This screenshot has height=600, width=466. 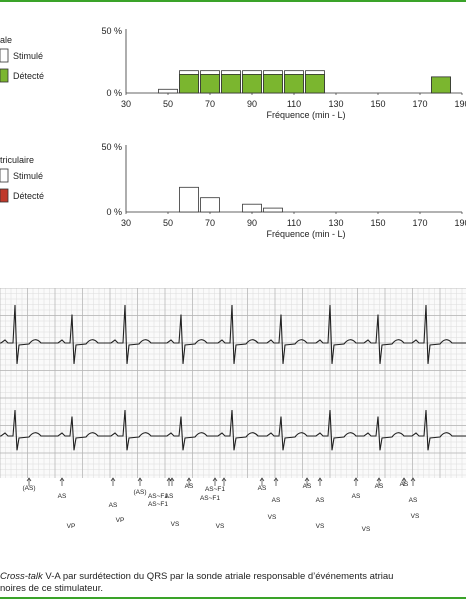 I want to click on caption-italic: Cross-talk, so click(x=21, y=576).